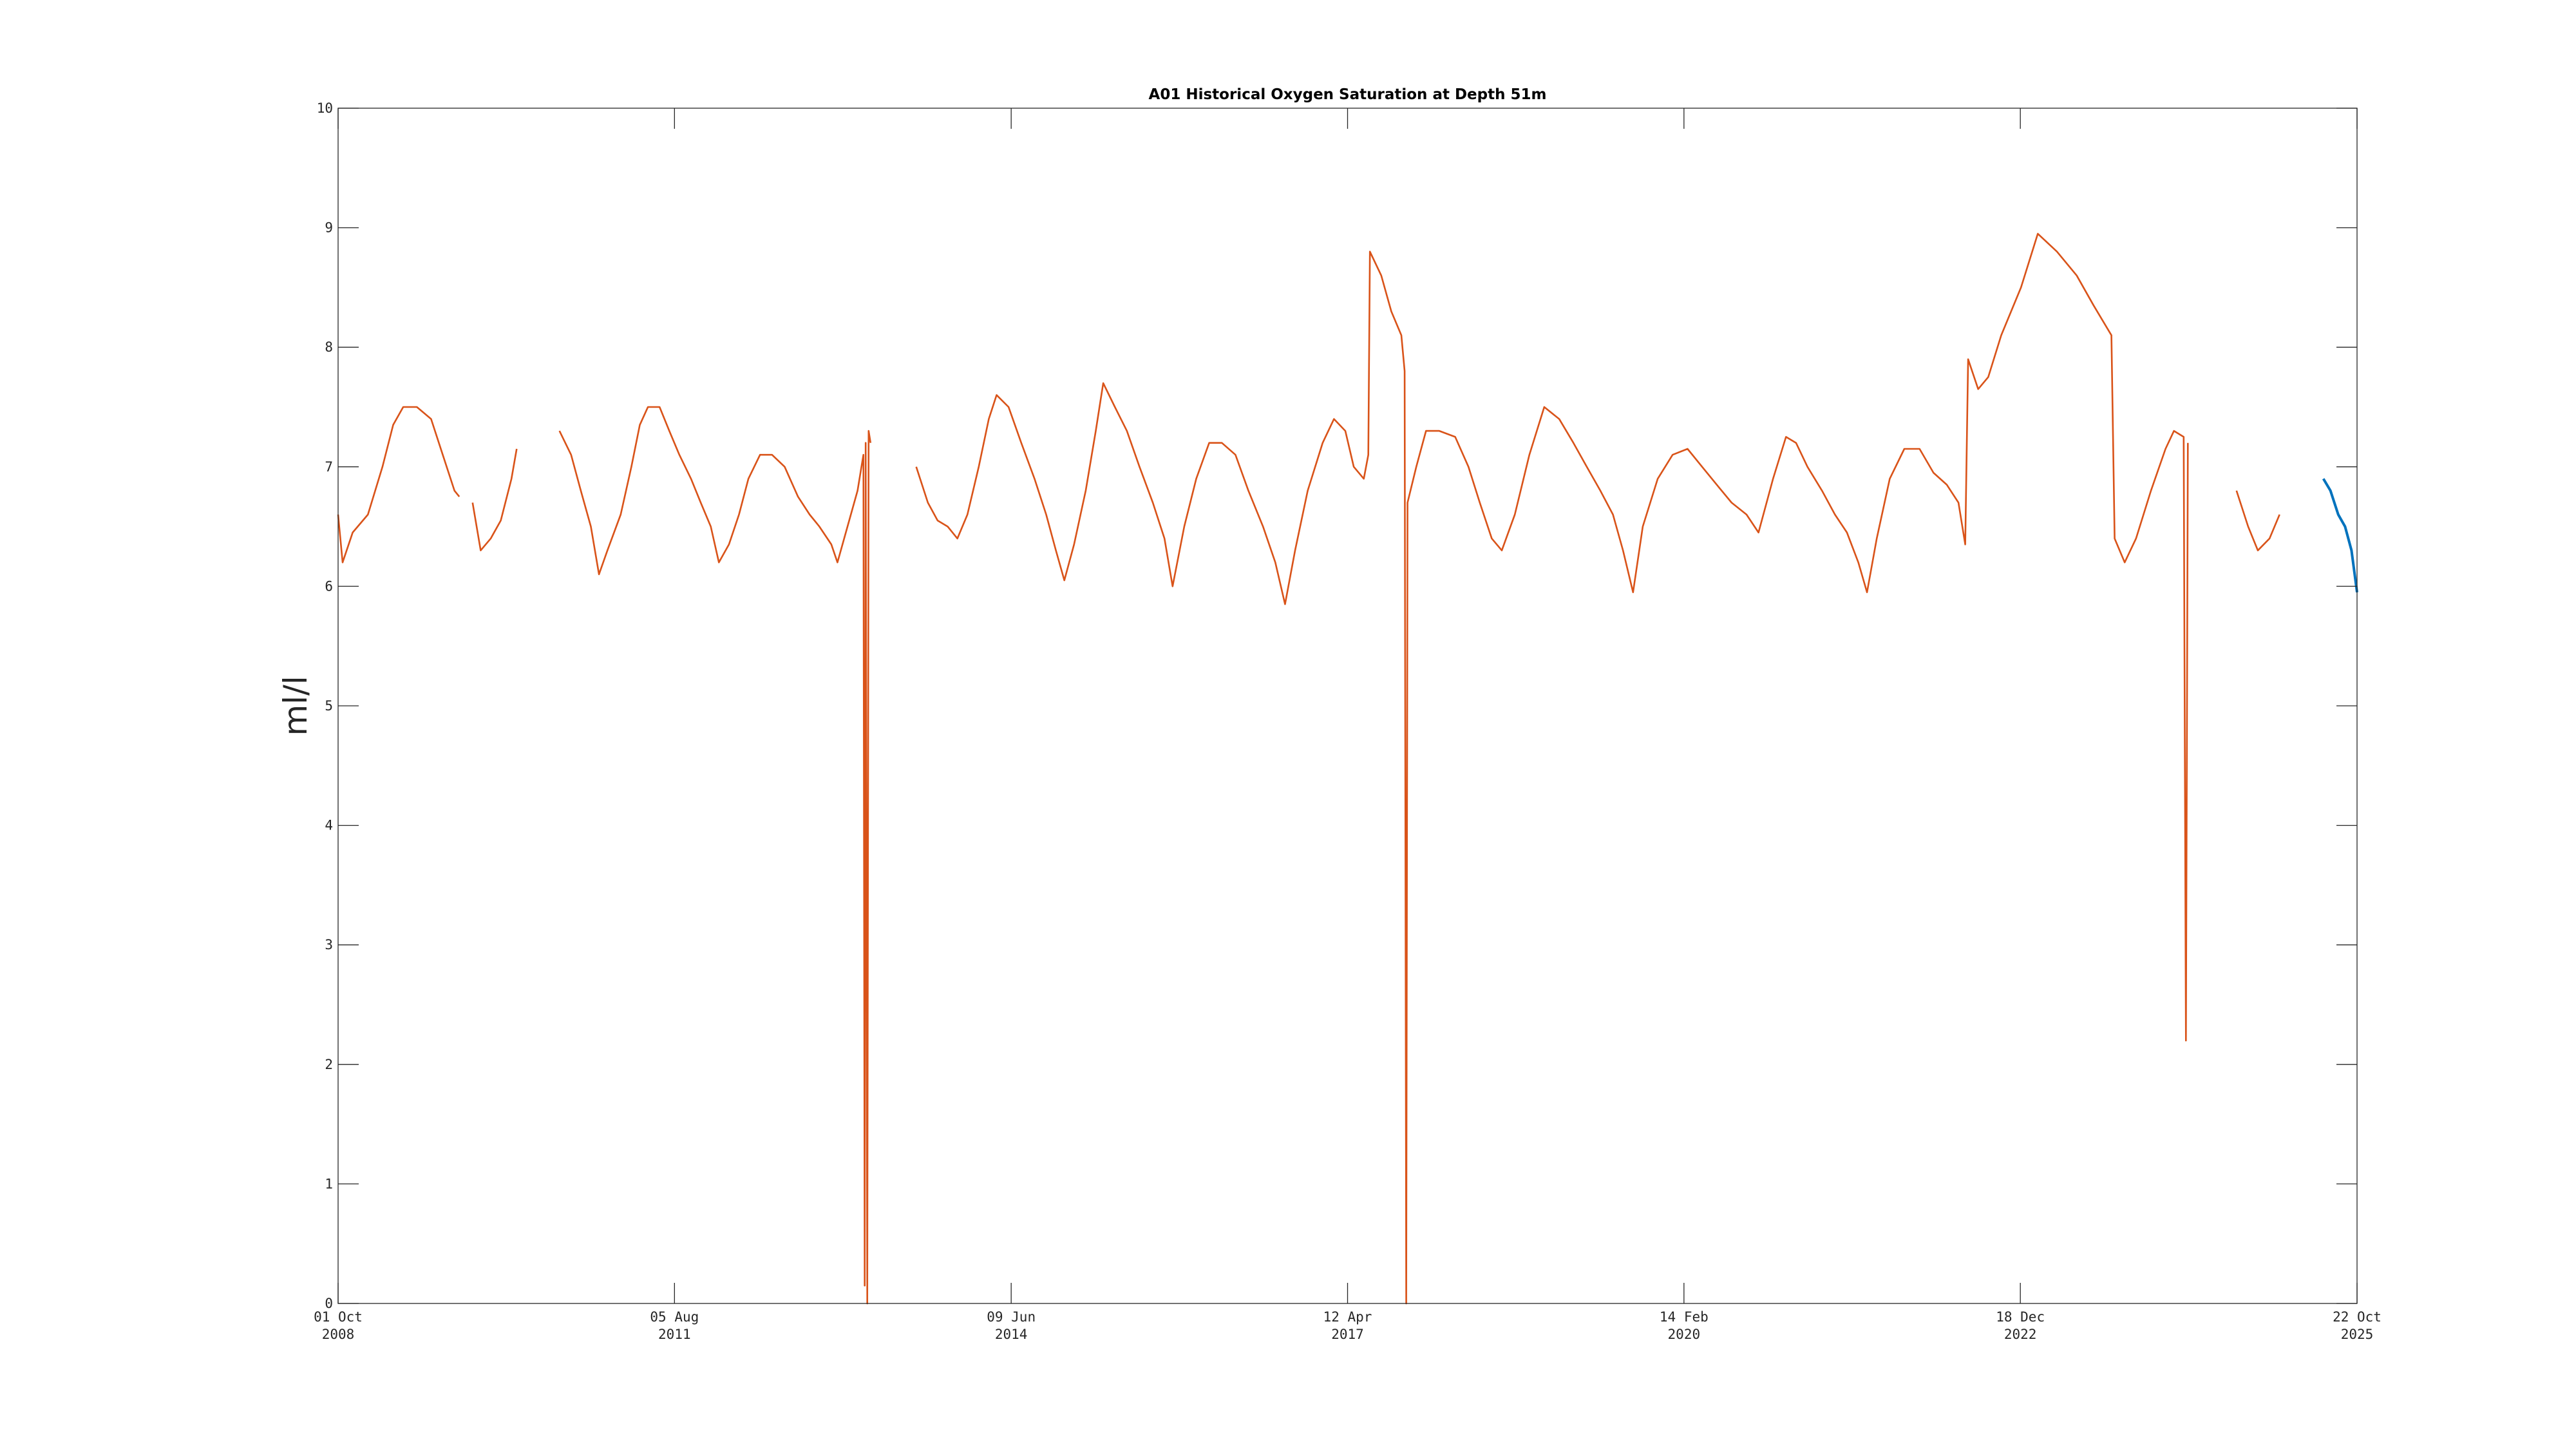 The image size is (2576, 1449). I want to click on y-tick-label: 6, so click(329, 586).